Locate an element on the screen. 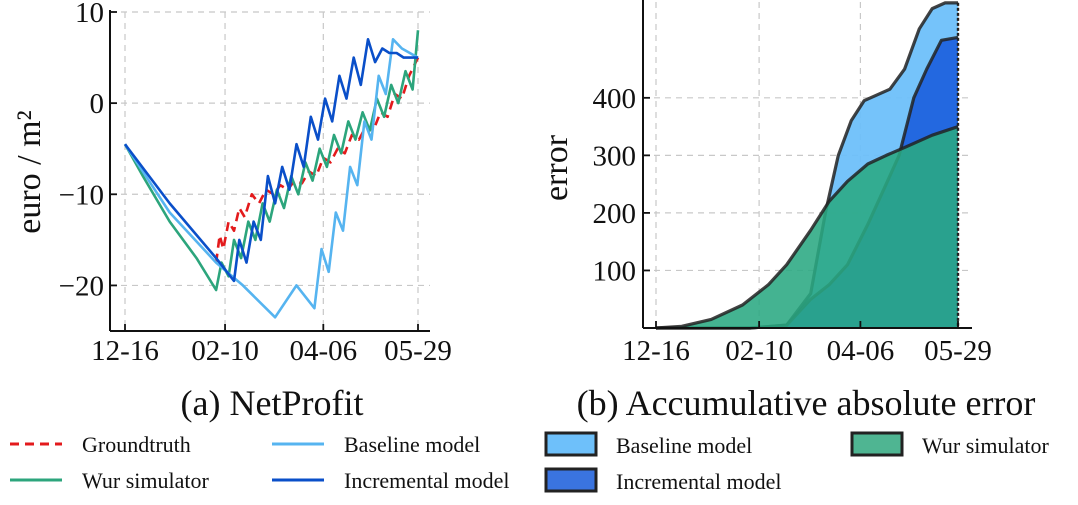  error-y-axis-label: error is located at coordinates (556, 167).